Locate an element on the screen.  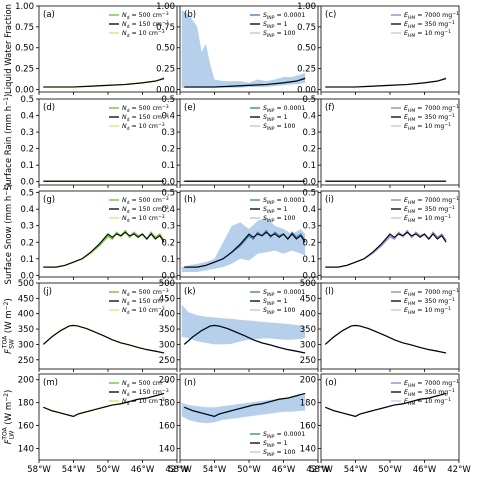
legend-entry: Nd = 150 cm−3 is located at coordinates (145, 393).